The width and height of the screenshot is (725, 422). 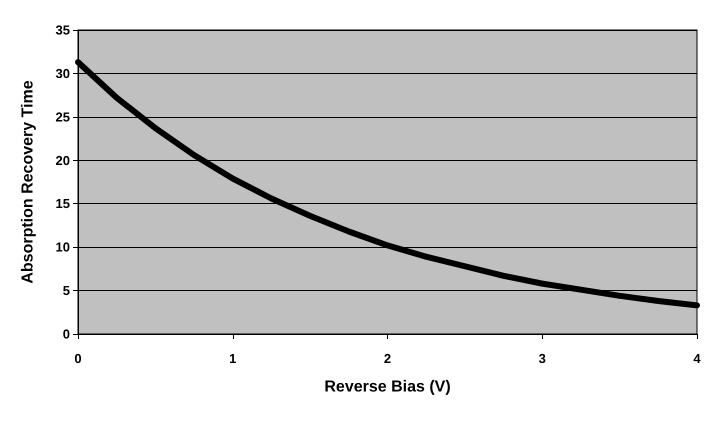 What do you see at coordinates (66, 290) in the screenshot?
I see `y-tick-label: 5` at bounding box center [66, 290].